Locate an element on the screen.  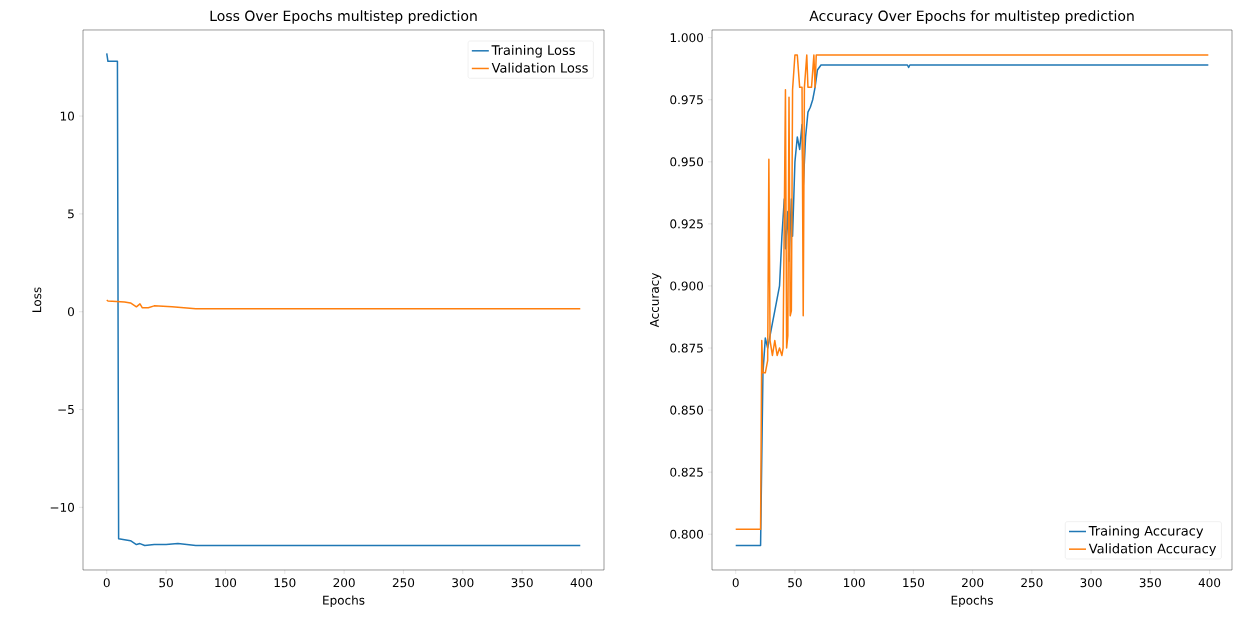
y-tick-label: 0 is located at coordinates (71, 312).